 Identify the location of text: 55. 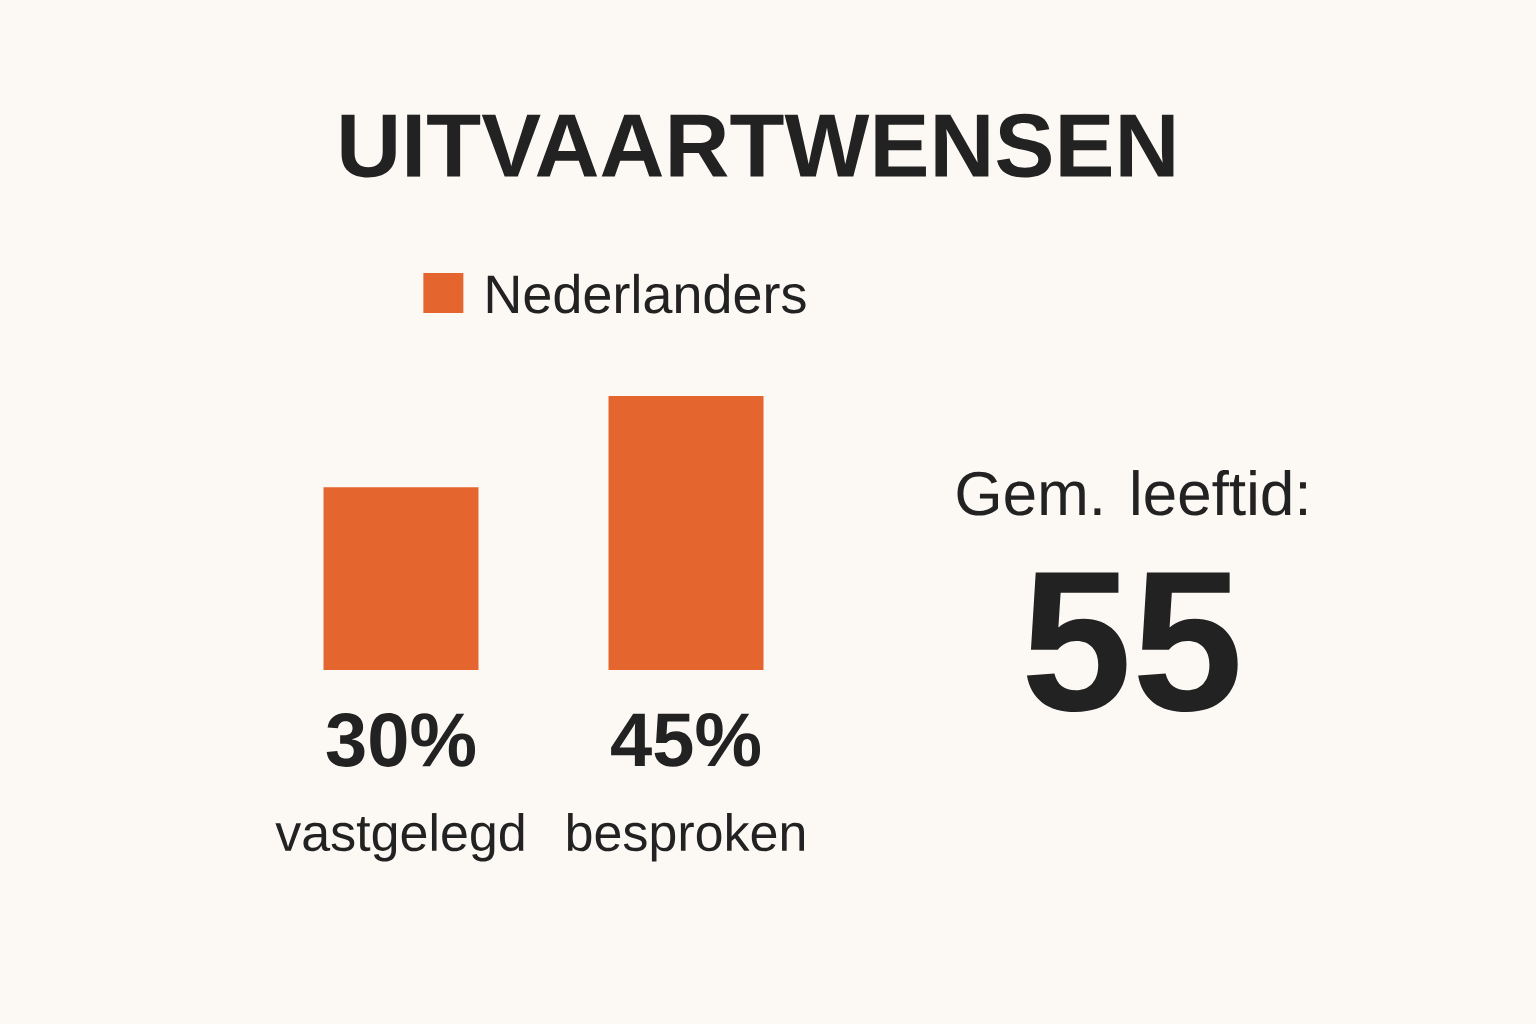
(1132, 642).